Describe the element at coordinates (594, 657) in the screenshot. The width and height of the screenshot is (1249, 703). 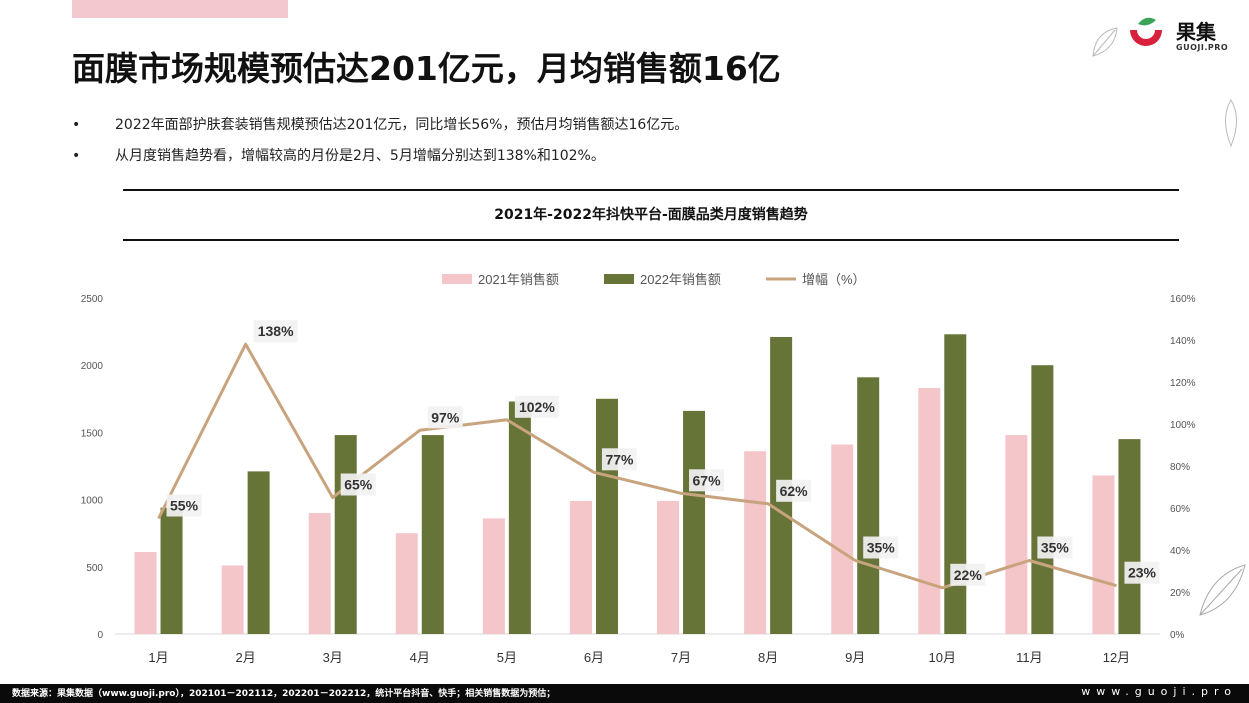
I see `x-tick-label: 6月` at that location.